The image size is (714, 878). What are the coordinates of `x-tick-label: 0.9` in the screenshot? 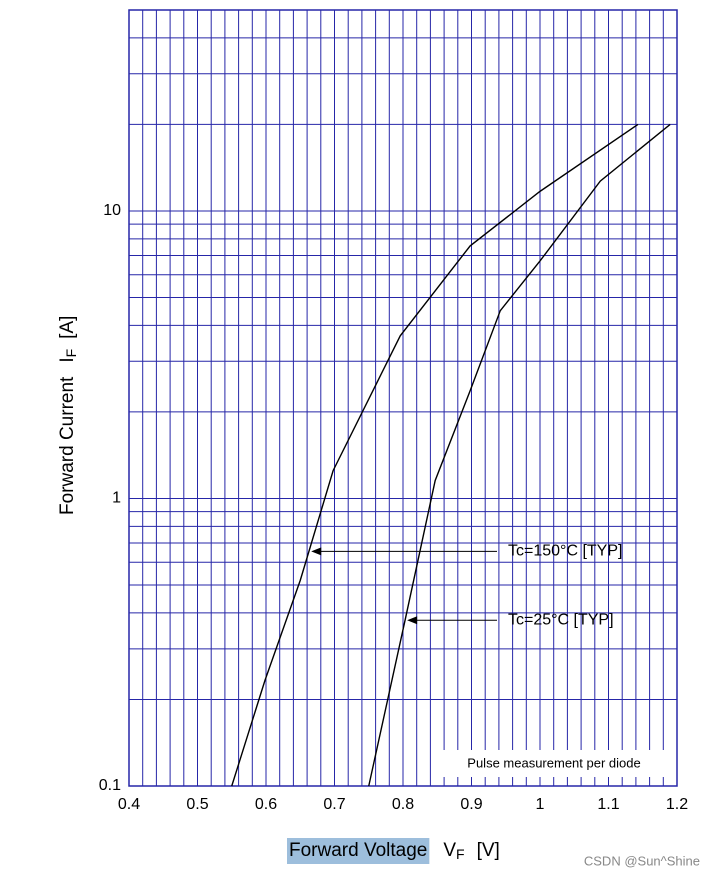 It's located at (471, 804).